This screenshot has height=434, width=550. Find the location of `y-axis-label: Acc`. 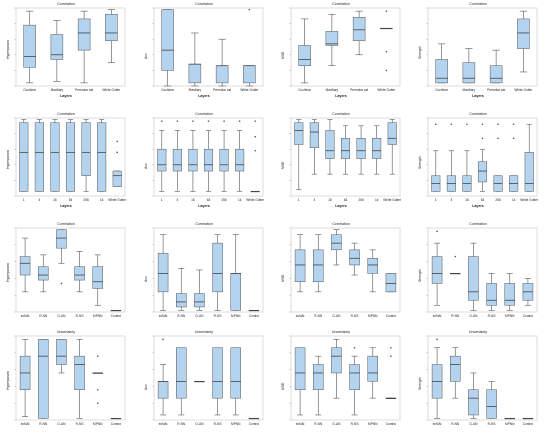

y-axis-label: Acc is located at coordinates (146, 56).